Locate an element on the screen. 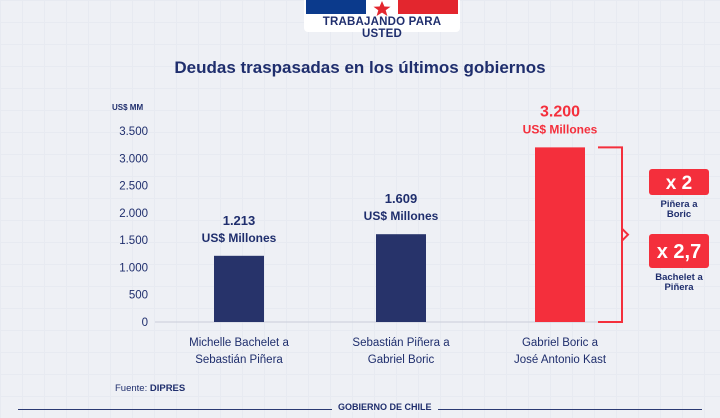 This screenshot has height=418, width=720. footer-label: GOBIERNO DE CHILE is located at coordinates (385, 407).